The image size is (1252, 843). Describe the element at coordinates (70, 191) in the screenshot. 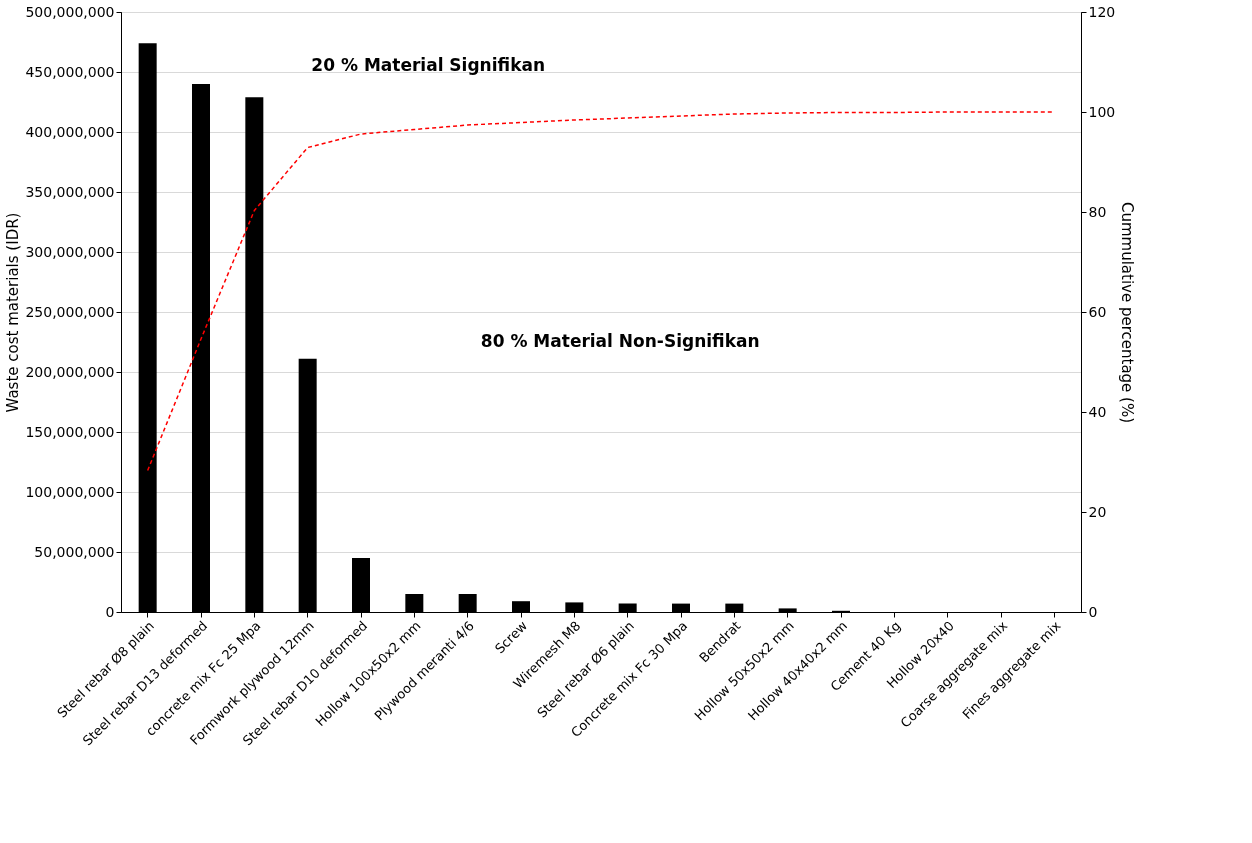

I see `y-tick-label: 350,000,000` at that location.